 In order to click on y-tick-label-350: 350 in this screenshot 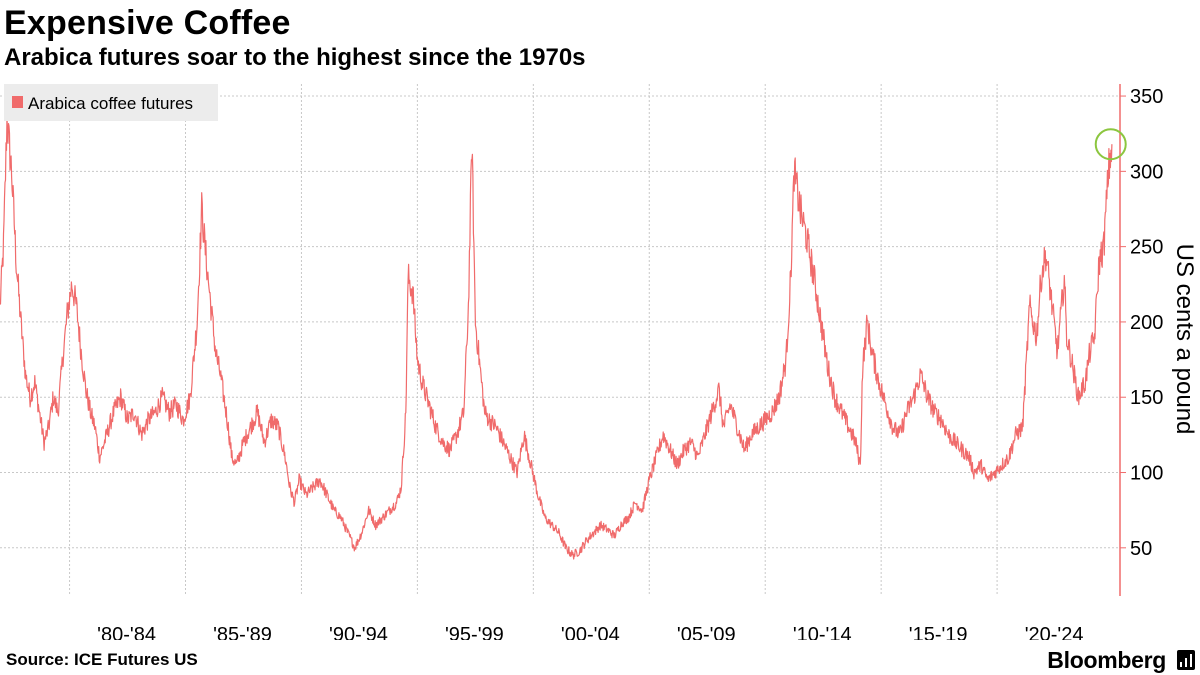, I will do `click(1146, 97)`.